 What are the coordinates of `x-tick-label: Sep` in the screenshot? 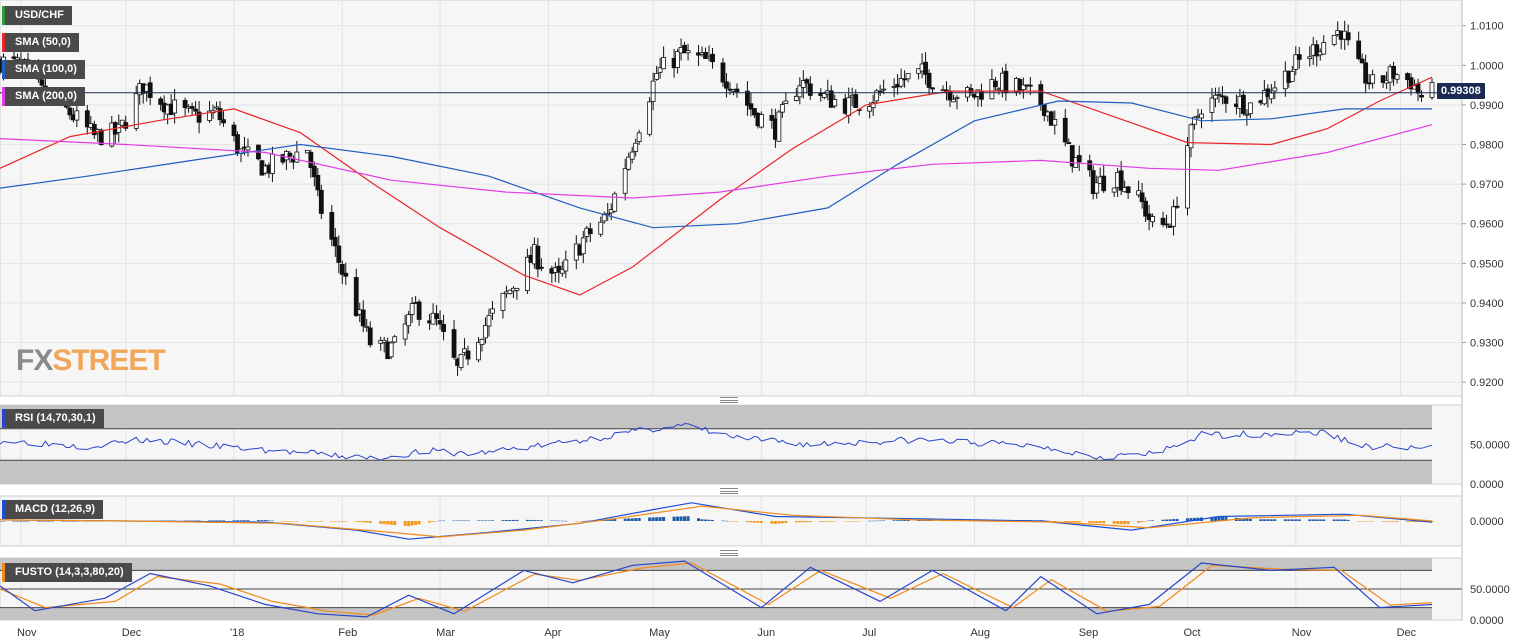 It's located at (1089, 633).